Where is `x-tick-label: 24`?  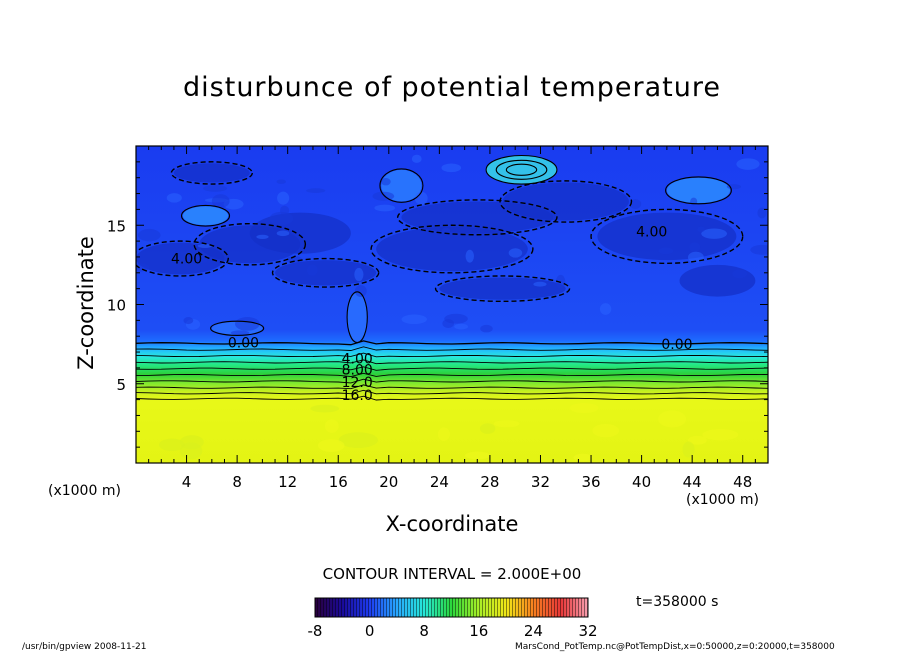 x-tick-label: 24 is located at coordinates (439, 482).